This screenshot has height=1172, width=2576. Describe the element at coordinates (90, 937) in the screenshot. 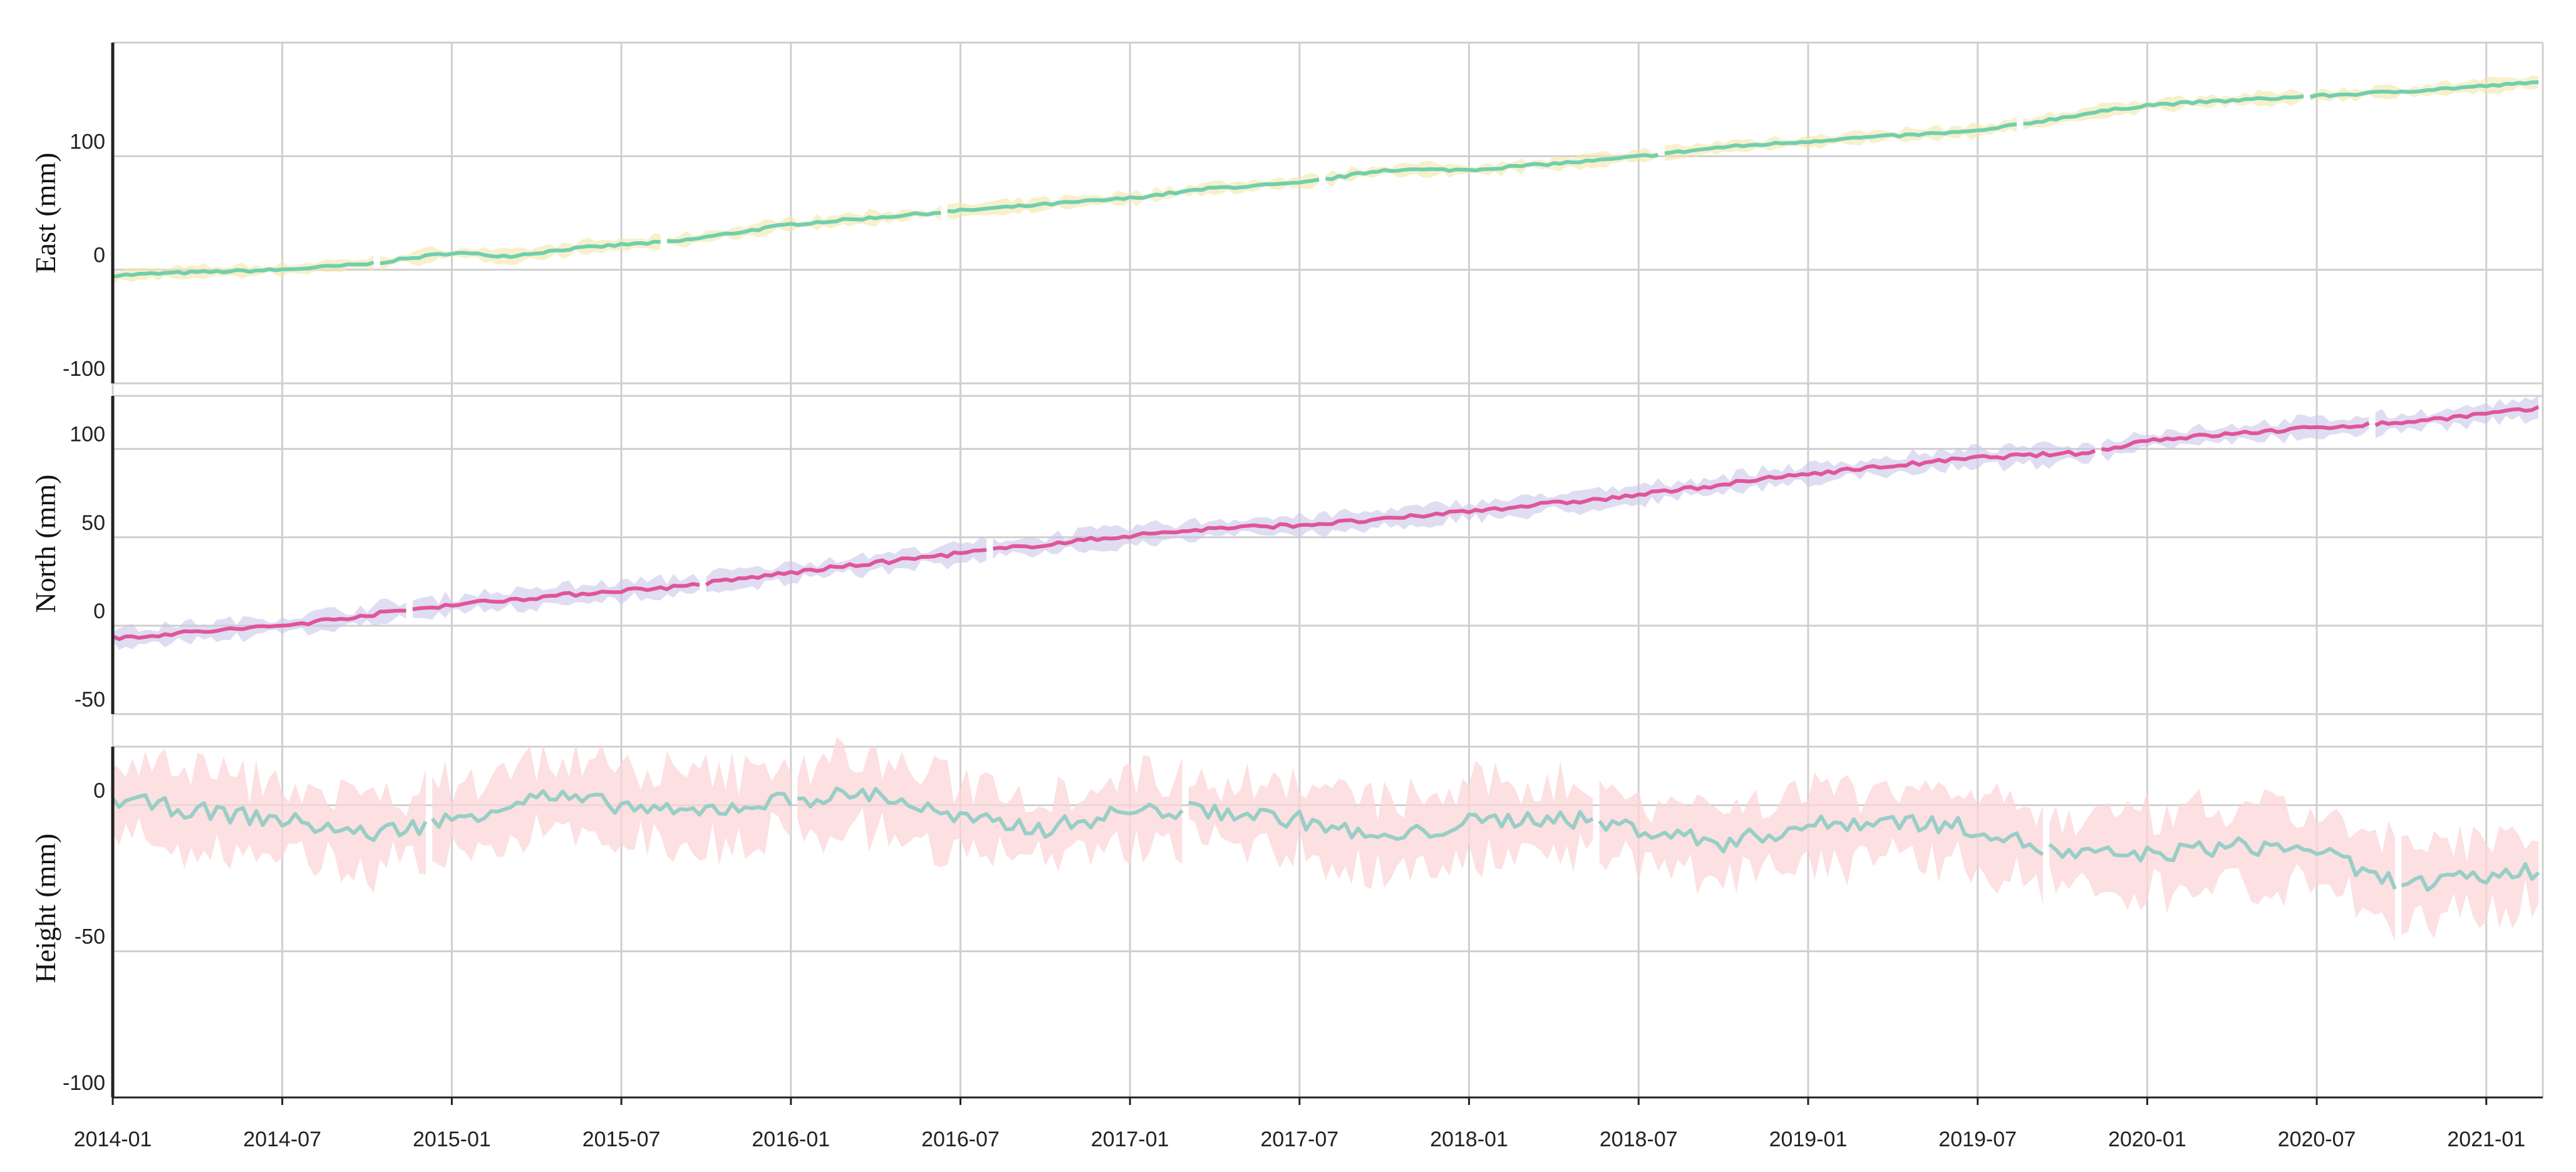

I see `height-y-tick-label: -50` at that location.